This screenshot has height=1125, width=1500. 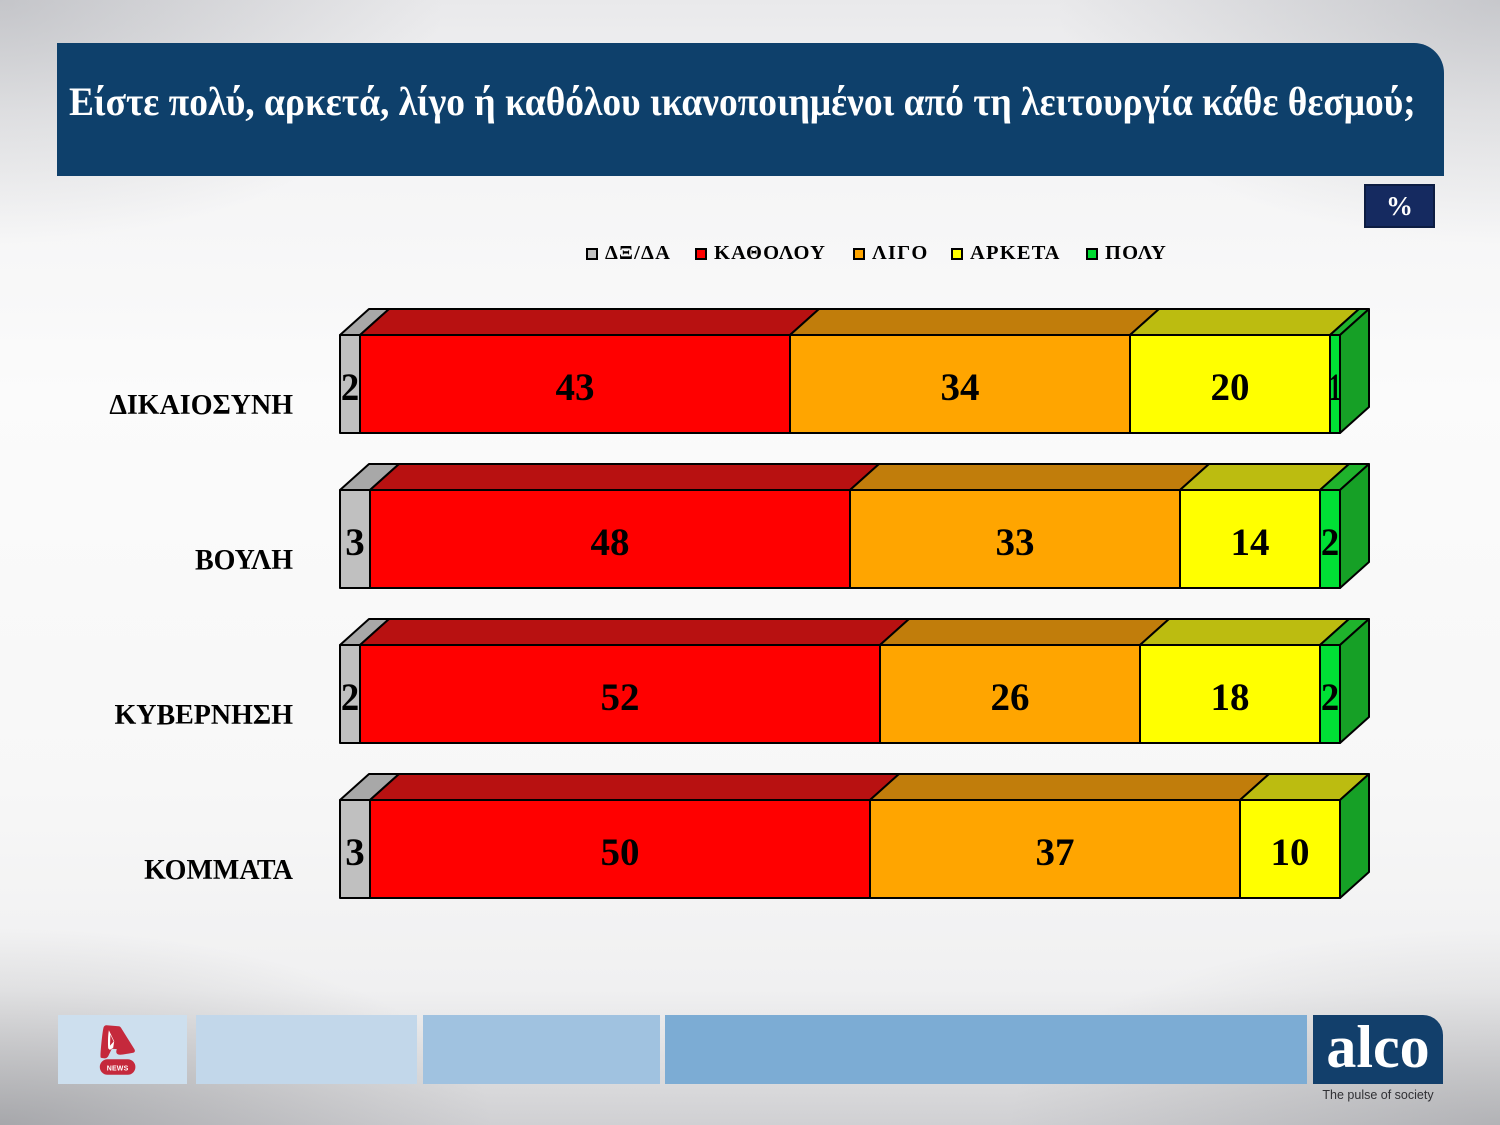 What do you see at coordinates (620, 852) in the screenshot?
I see `svg-text: 50` at bounding box center [620, 852].